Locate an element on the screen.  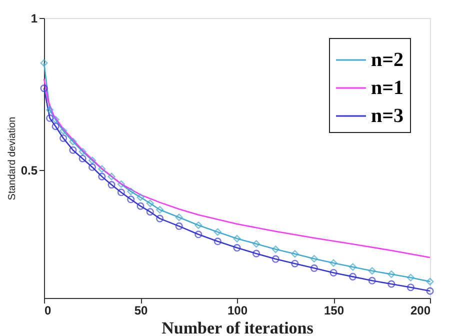
y-axis-title: Standard deviation is located at coordinates (12, 158).